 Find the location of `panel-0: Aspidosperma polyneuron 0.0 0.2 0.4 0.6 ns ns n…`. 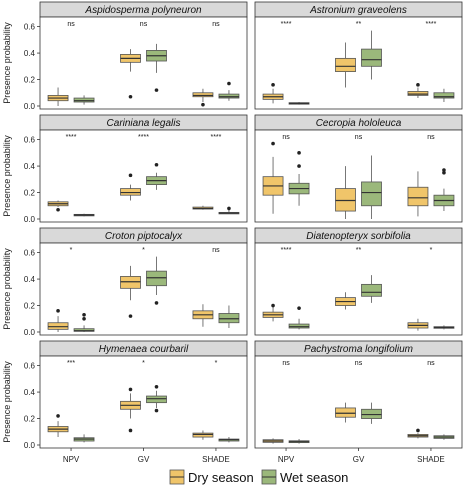

panel-0: Aspidosperma polyneuron 0.0 0.2 0.4 0.6 ns ns n… is located at coordinates (136, 56).